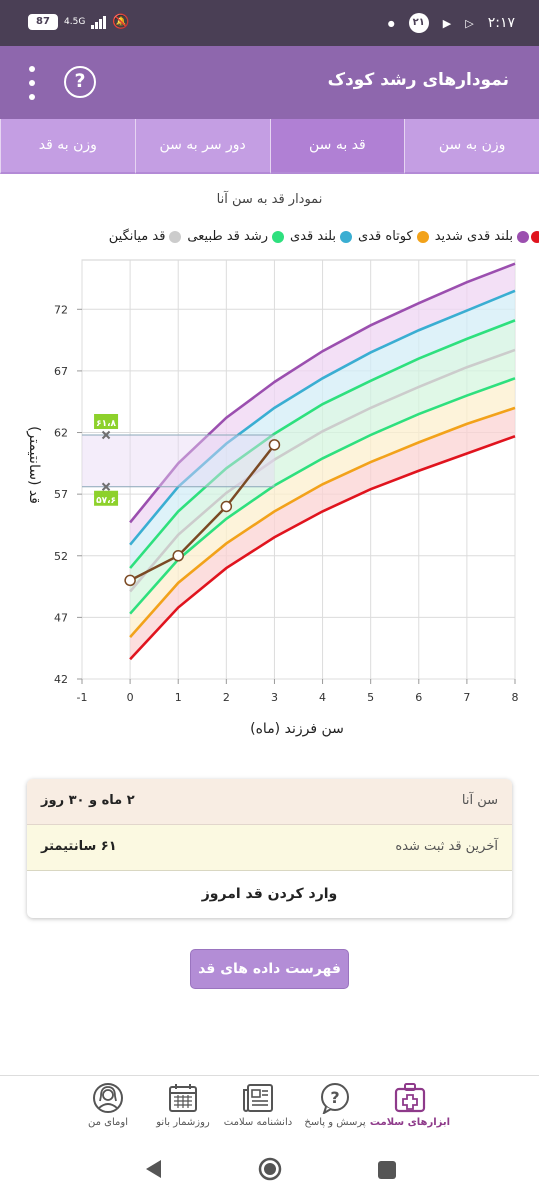 The height and width of the screenshot is (1200, 539). Describe the element at coordinates (269, 802) in the screenshot. I see `age-row: سن آنا ۲ ماه و ۳۰ روز` at that location.